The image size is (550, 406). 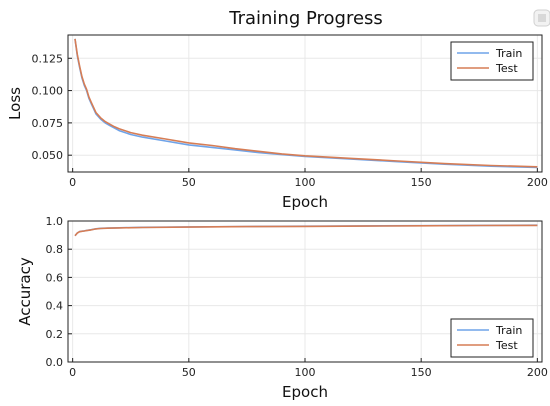 What do you see at coordinates (15, 103) in the screenshot?
I see `y-axis-title: Loss` at bounding box center [15, 103].